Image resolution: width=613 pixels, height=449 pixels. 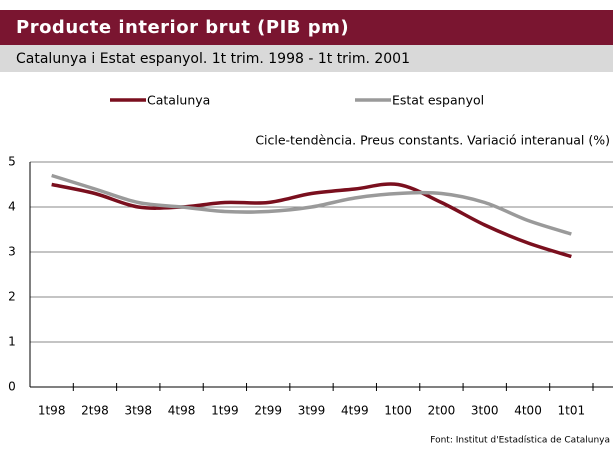 What do you see at coordinates (52, 411) in the screenshot?
I see `x-tick-label: 1t98` at bounding box center [52, 411].